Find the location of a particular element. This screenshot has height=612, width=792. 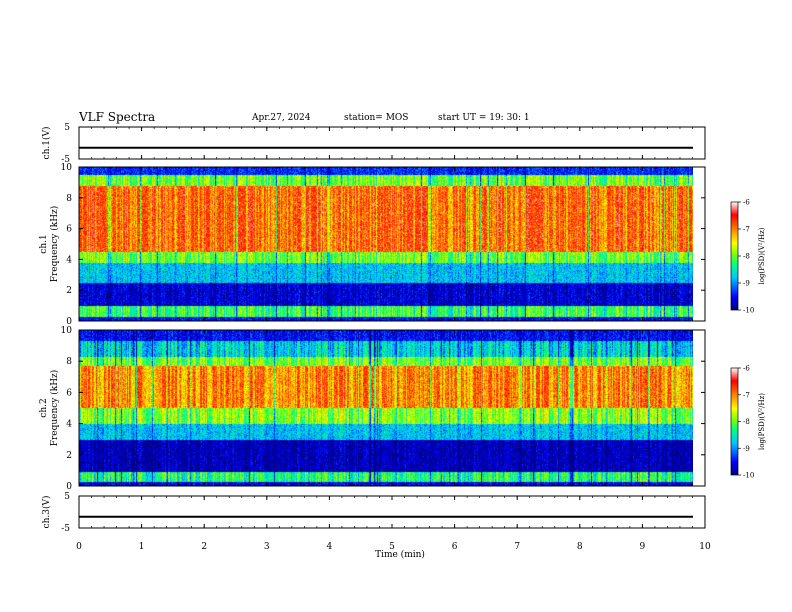

ch1-voltage-ylabel: ch.1(V) is located at coordinates (46, 143).